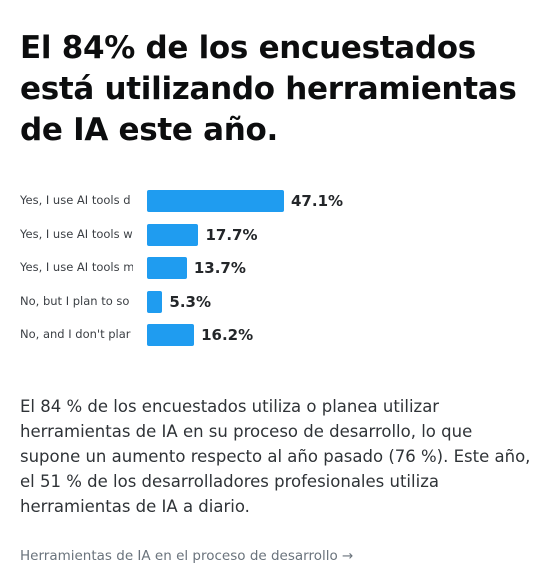  Describe the element at coordinates (276, 301) in the screenshot. I see `bar-row: No, but I plan to so 5.3%` at that location.